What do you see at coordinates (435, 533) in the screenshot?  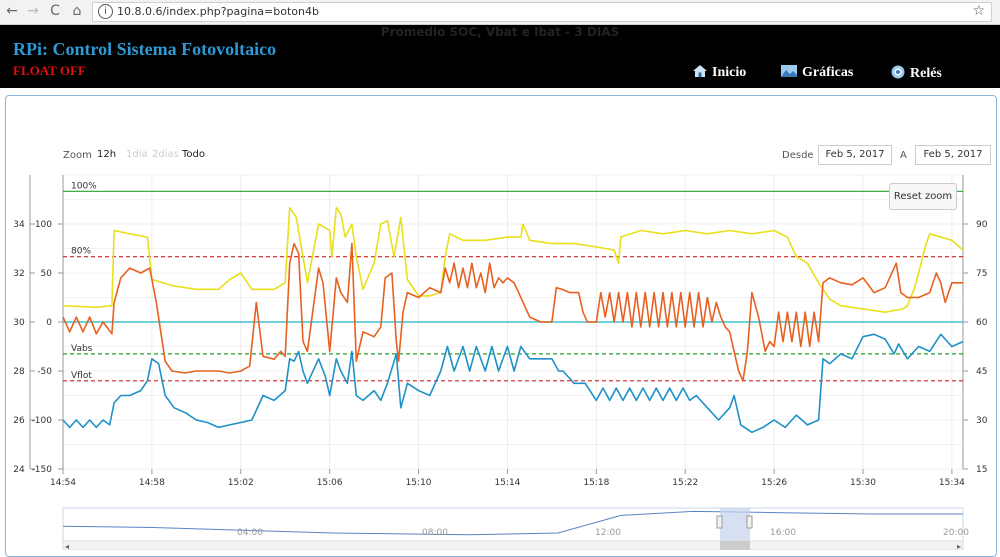 I see `navigator-label: 08:00` at bounding box center [435, 533].